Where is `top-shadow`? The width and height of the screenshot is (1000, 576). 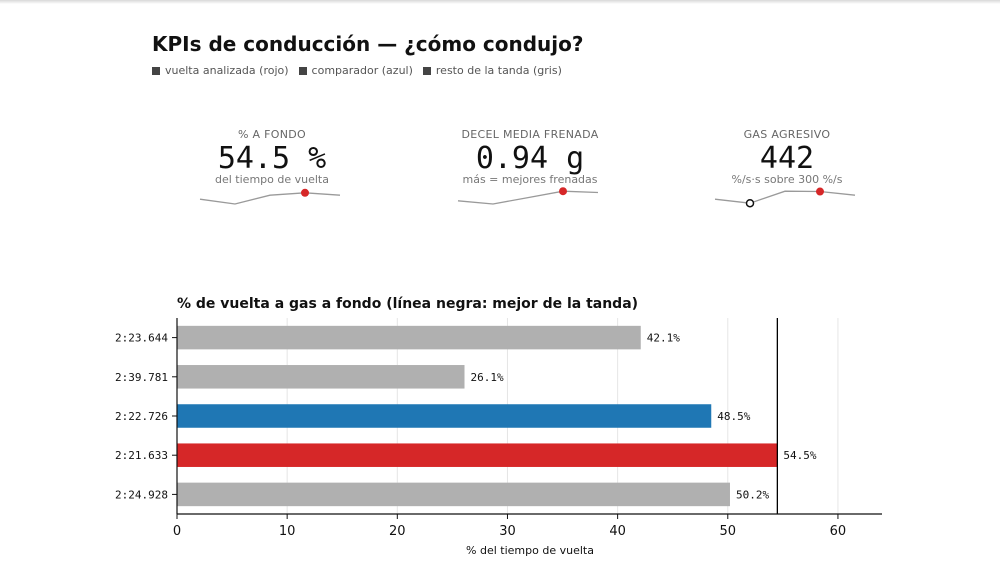
top-shadow is located at coordinates (500, 2).